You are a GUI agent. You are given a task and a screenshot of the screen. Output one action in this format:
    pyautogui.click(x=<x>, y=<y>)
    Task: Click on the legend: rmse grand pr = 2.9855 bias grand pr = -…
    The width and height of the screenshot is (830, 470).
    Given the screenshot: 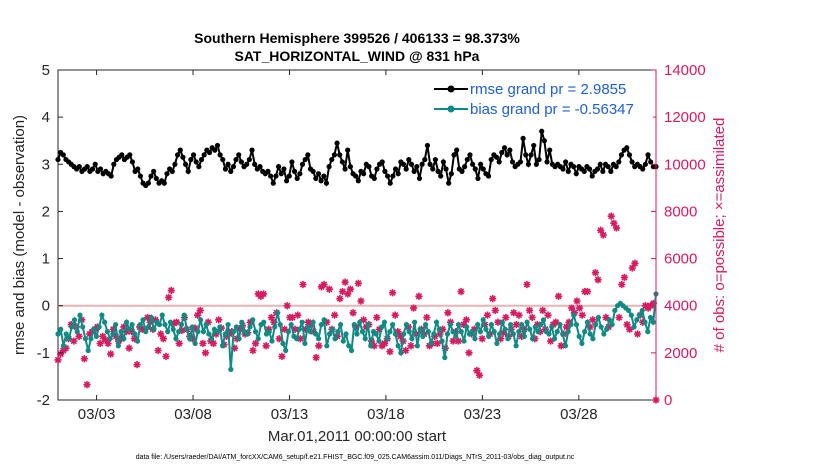 What is the action you would take?
    pyautogui.click(x=540, y=100)
    